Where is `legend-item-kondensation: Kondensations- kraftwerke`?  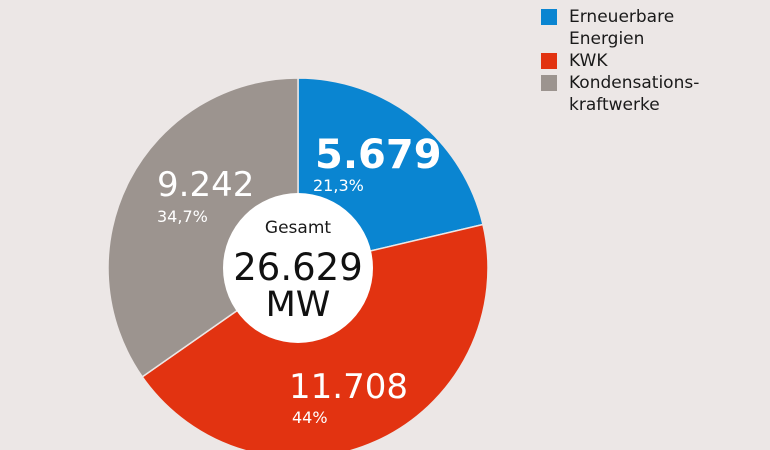 legend-item-kondensation: Kondensations- kraftwerke is located at coordinates (653, 94).